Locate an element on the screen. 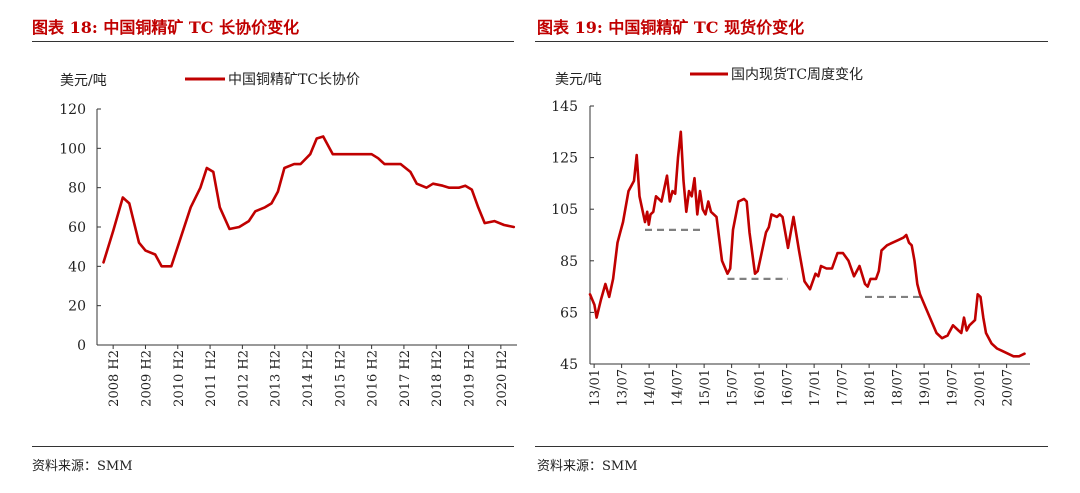 The width and height of the screenshot is (1080, 493). left-y-tick-label: 20 is located at coordinates (77, 307).